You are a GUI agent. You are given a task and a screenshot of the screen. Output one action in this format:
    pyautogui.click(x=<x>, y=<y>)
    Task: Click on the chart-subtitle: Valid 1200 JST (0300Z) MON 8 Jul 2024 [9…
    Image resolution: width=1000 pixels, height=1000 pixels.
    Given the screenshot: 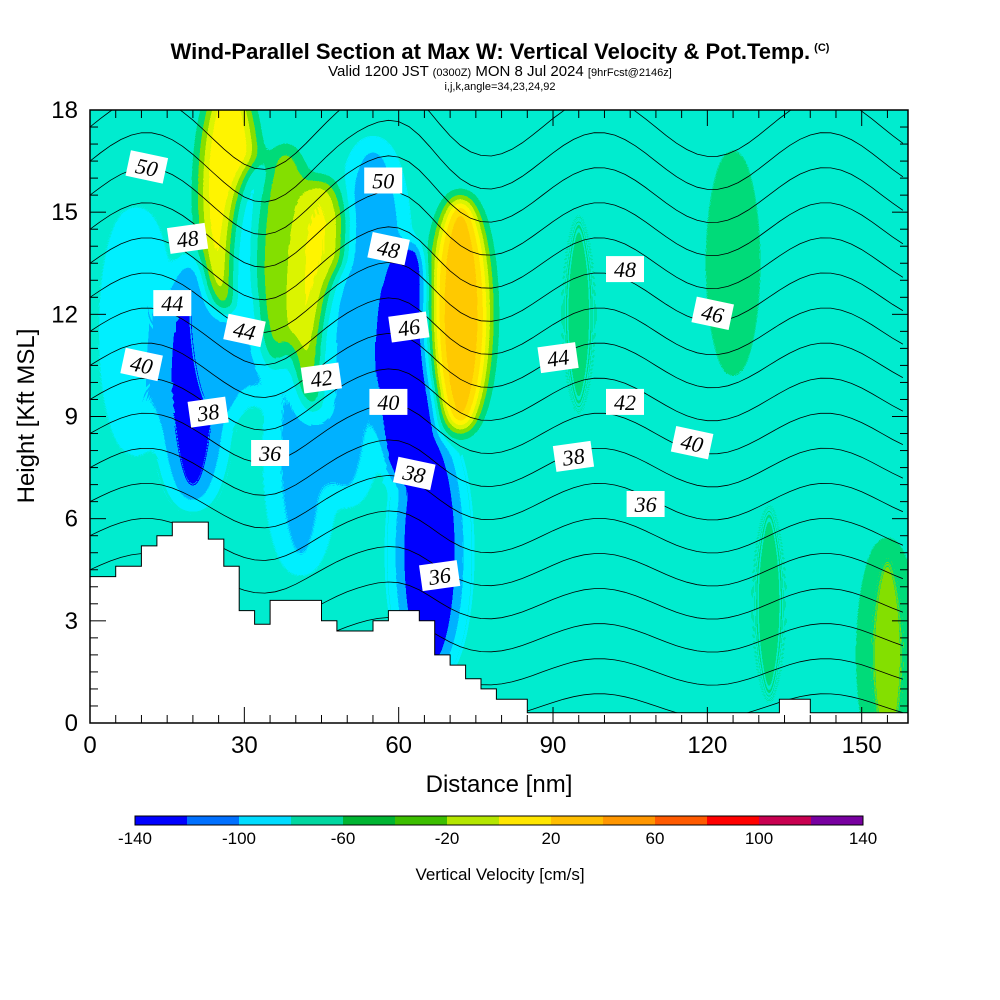 What is the action you would take?
    pyautogui.click(x=500, y=72)
    